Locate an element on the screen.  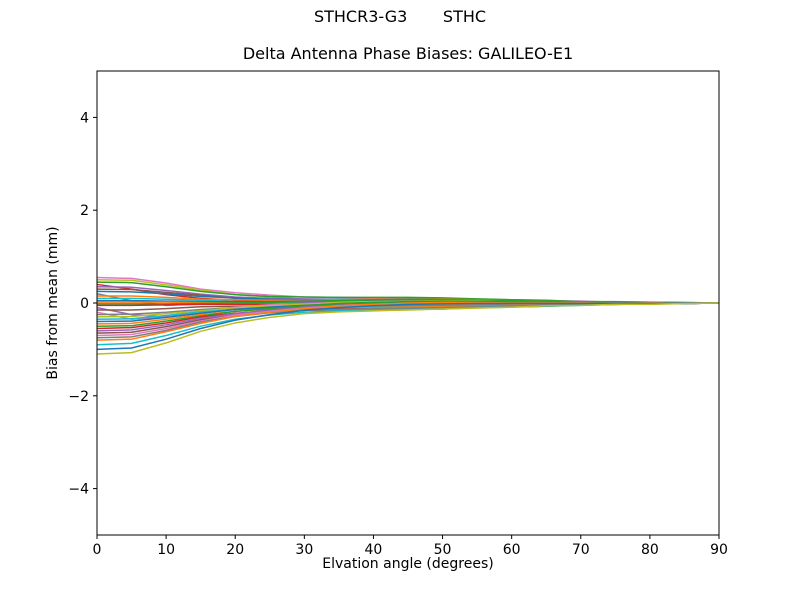
x-tick-label: 70 is located at coordinates (581, 550).